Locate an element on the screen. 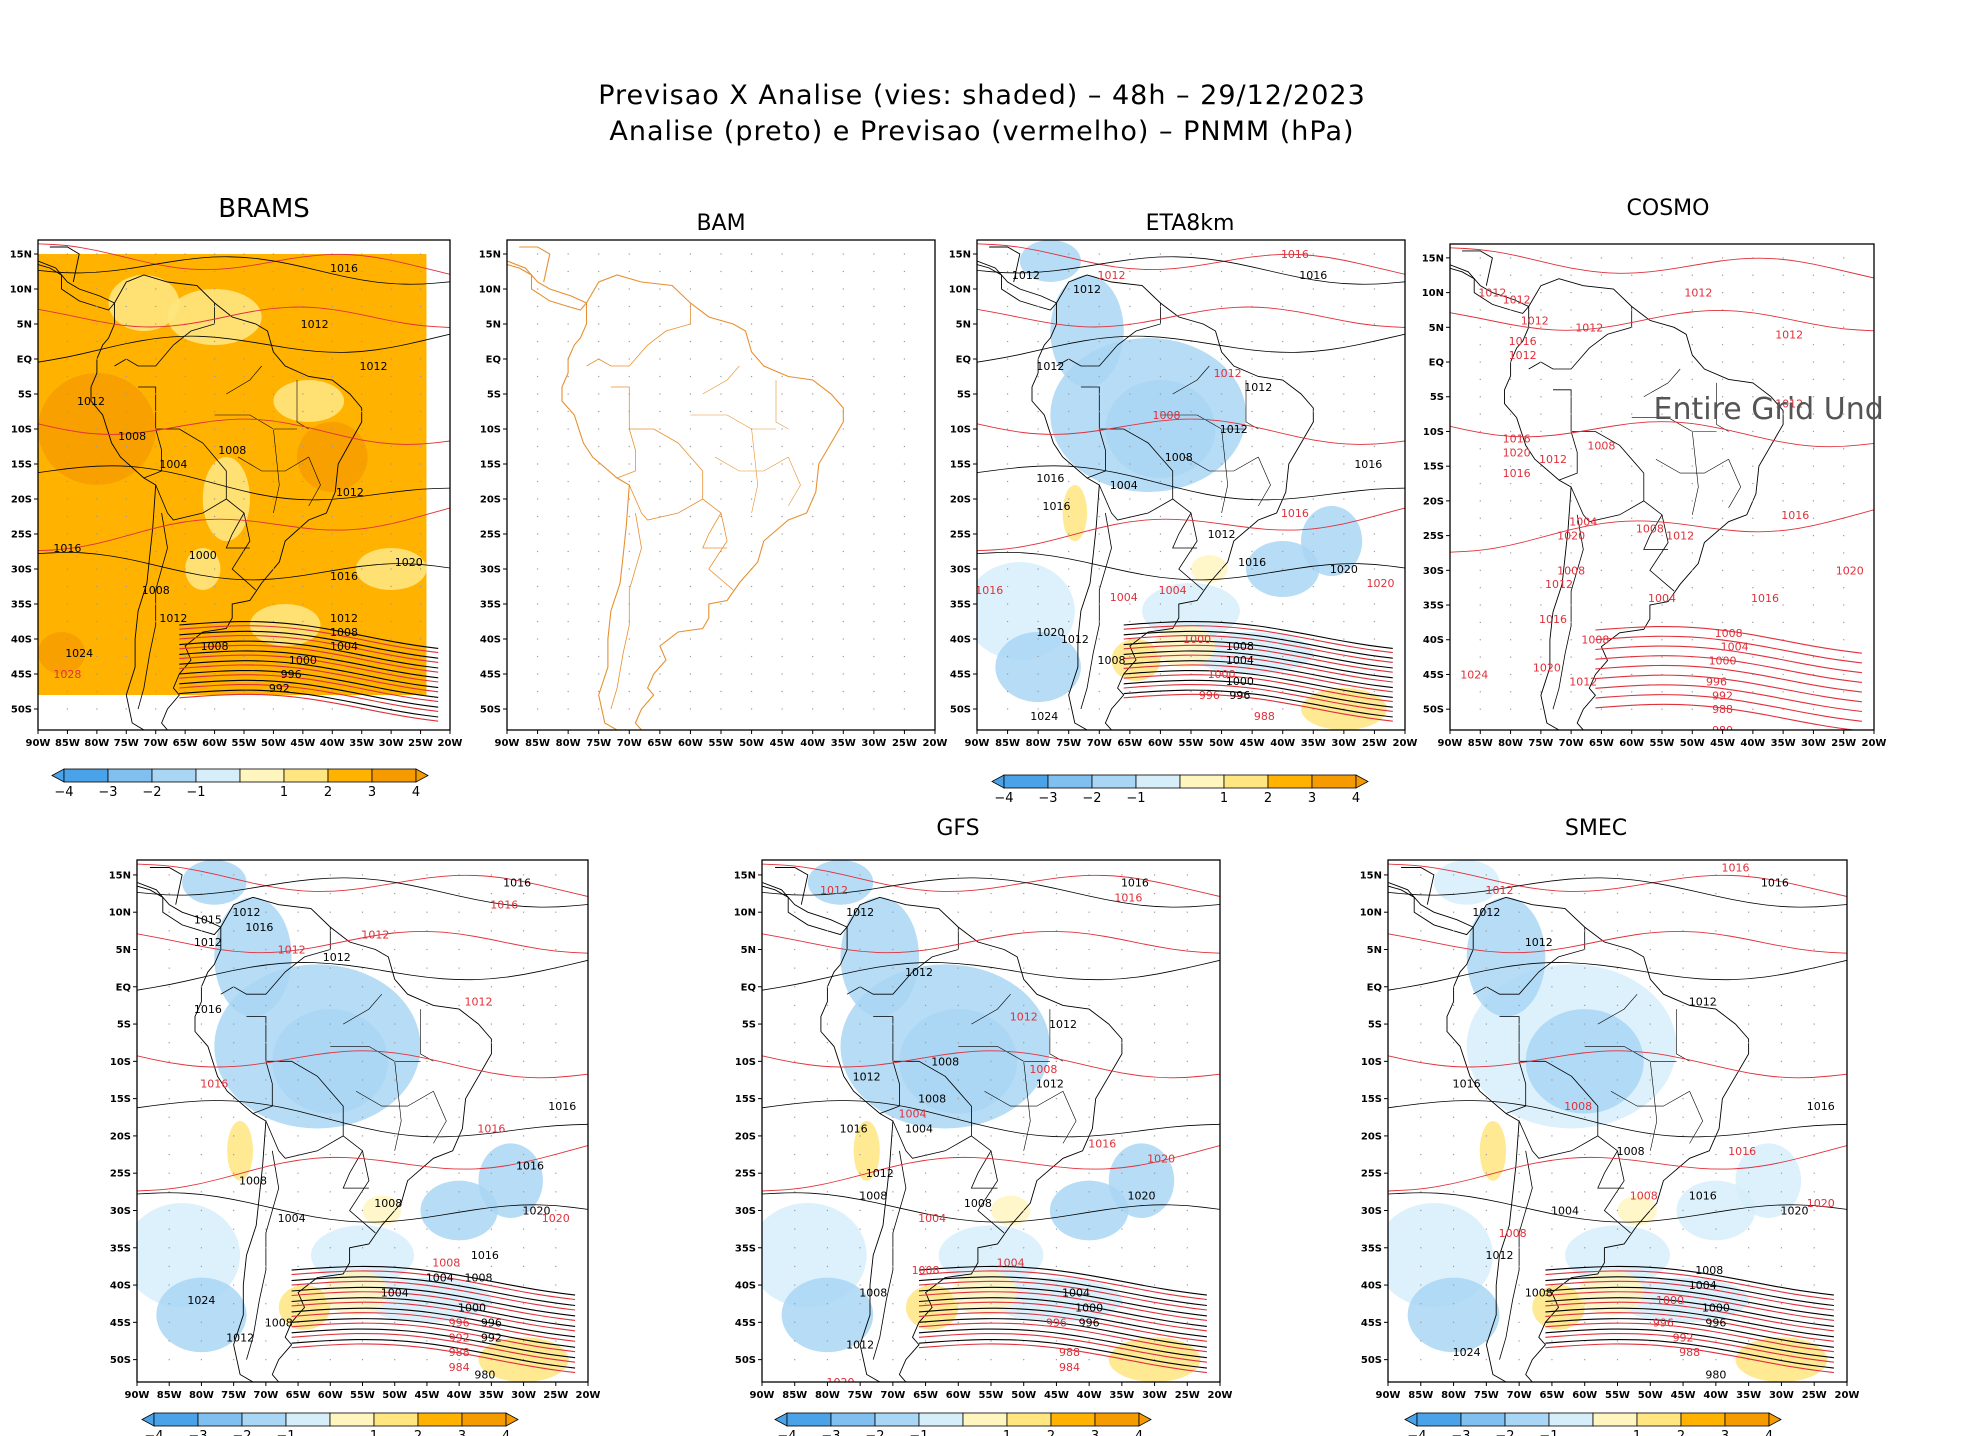 The image size is (1964, 1436). contour-label: 1016 is located at coordinates (854, 1128).